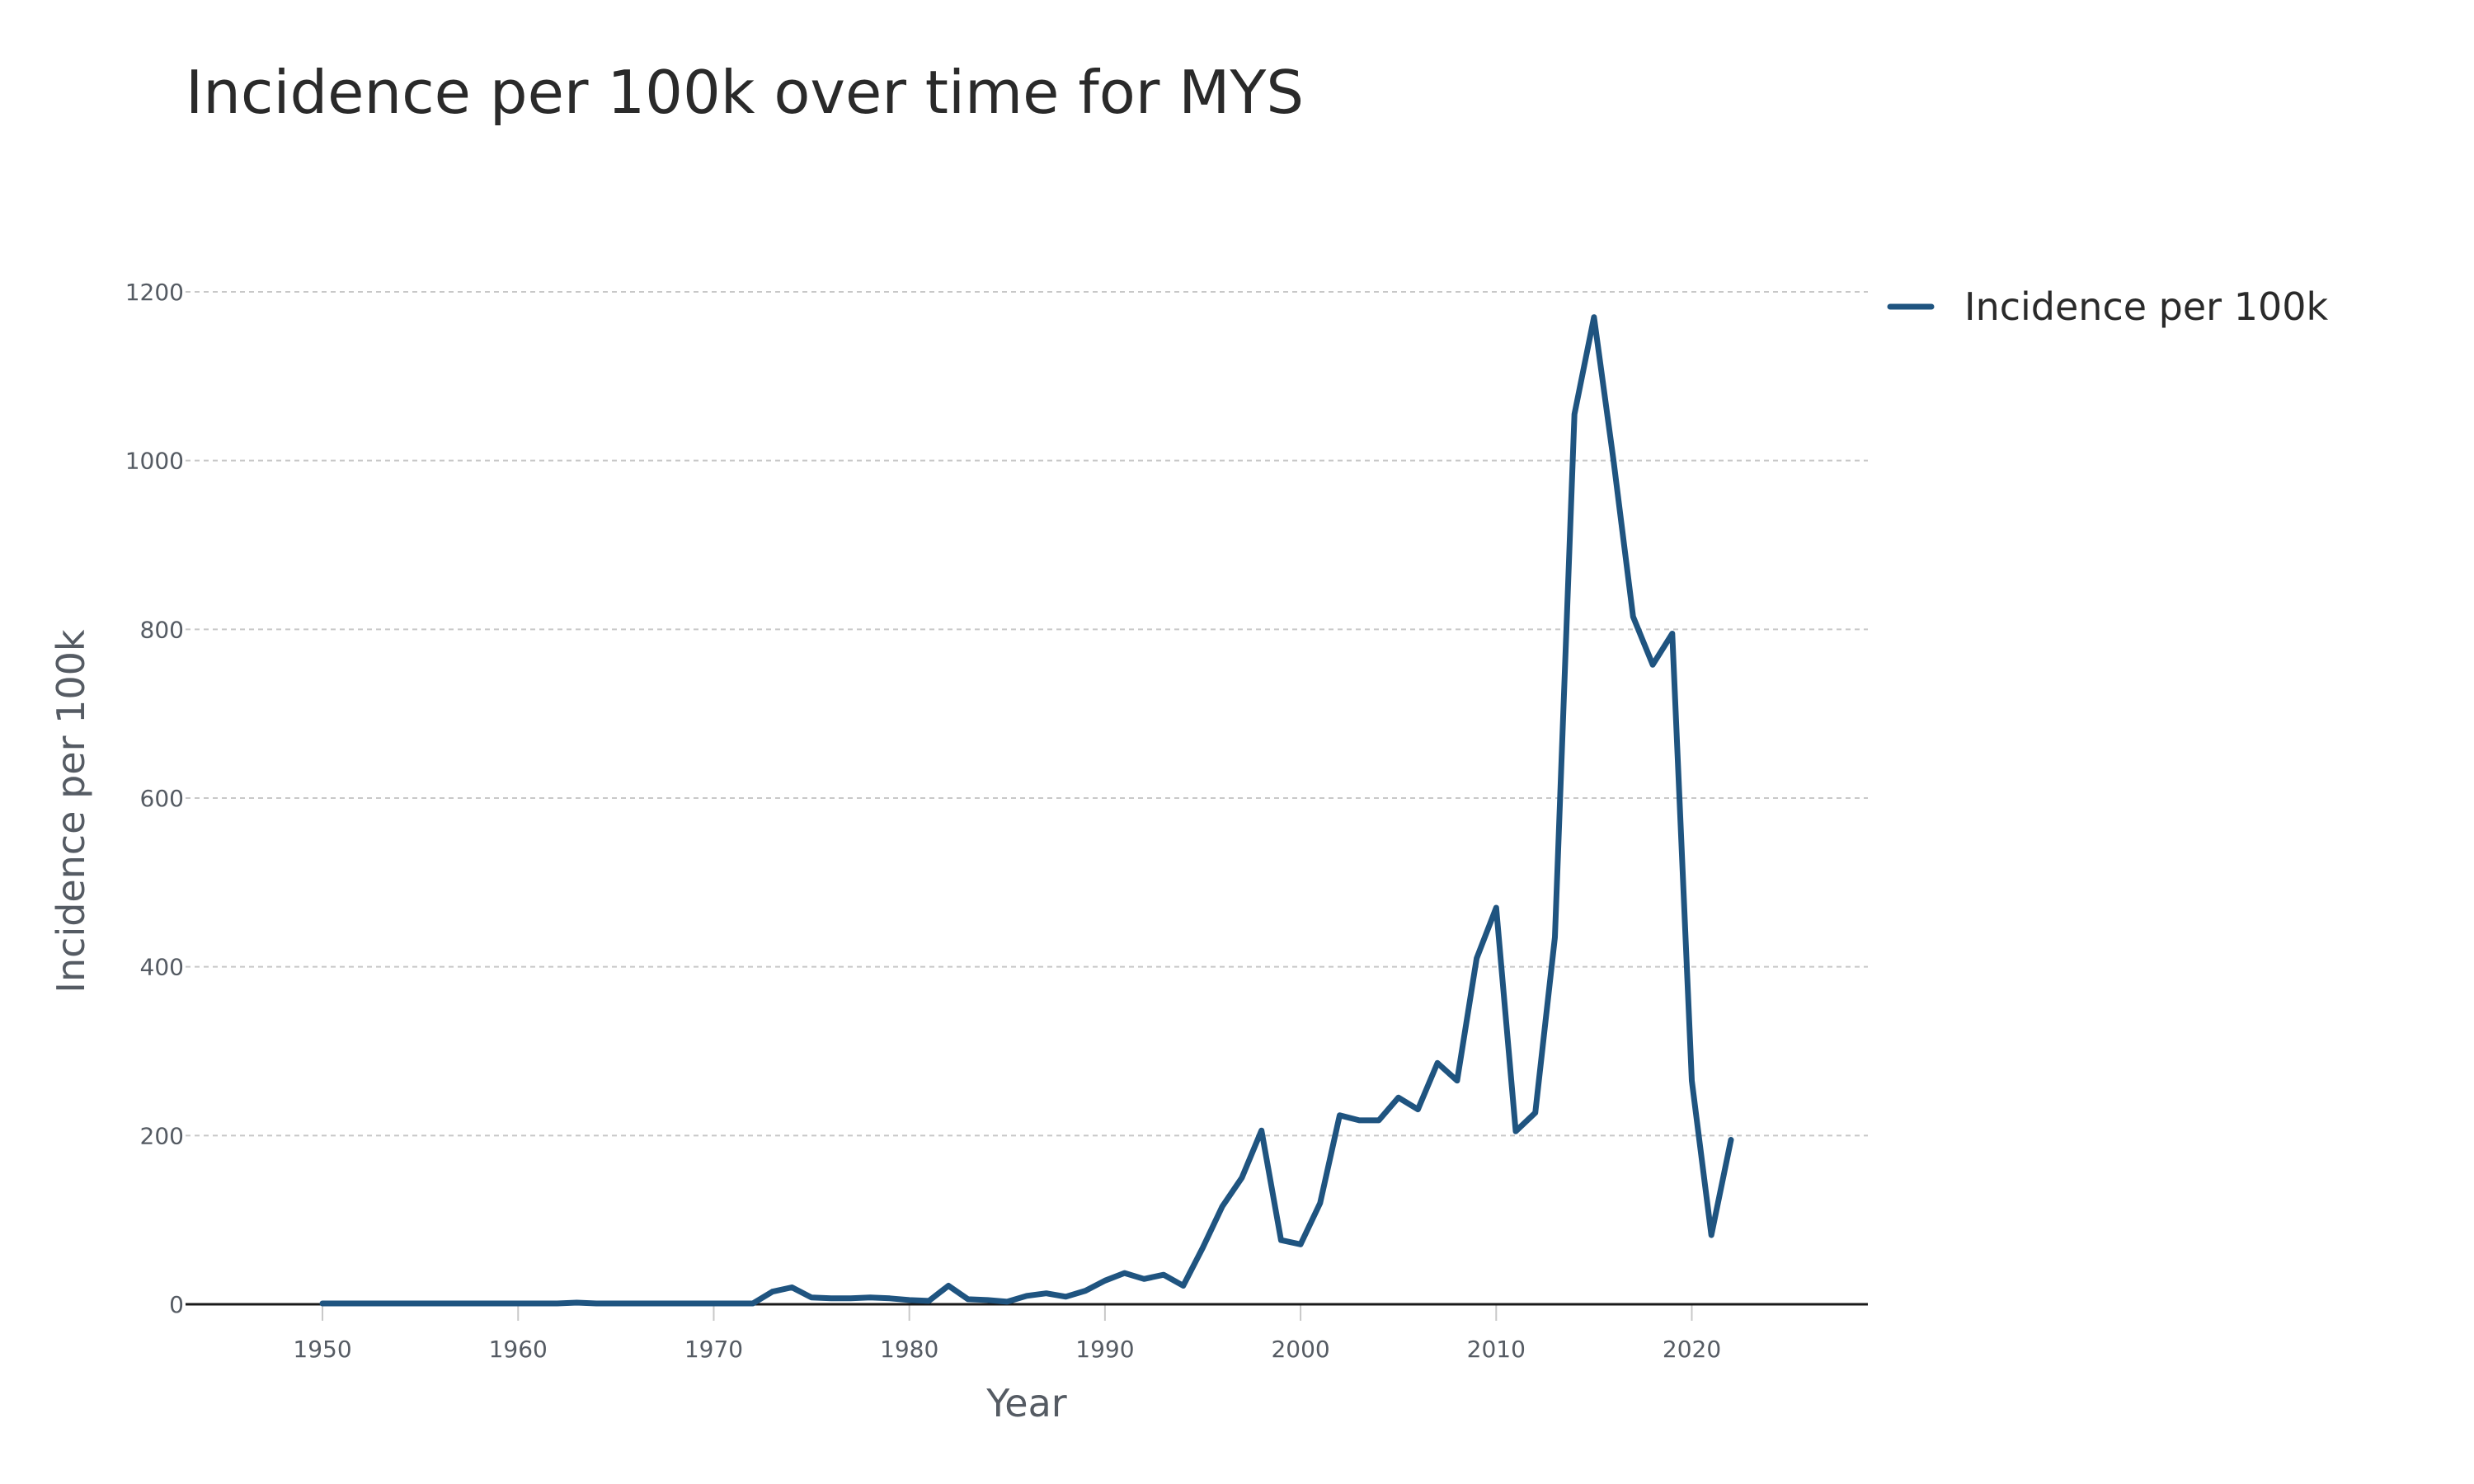 This screenshot has width=2474, height=1484. What do you see at coordinates (322, 1349) in the screenshot?
I see `x-tick-label-1950: 1950` at bounding box center [322, 1349].